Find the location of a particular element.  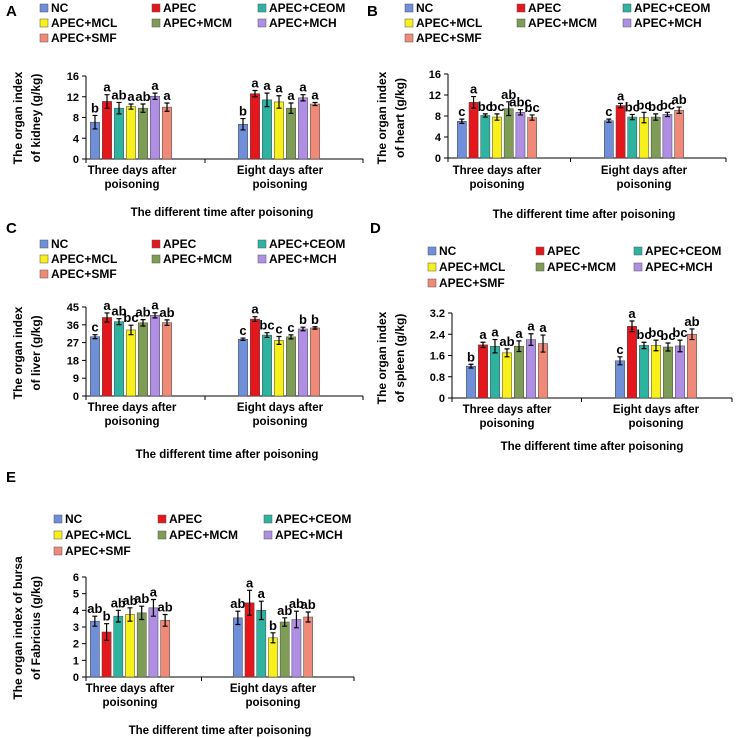

significance-letter: abc is located at coordinates (520, 102).